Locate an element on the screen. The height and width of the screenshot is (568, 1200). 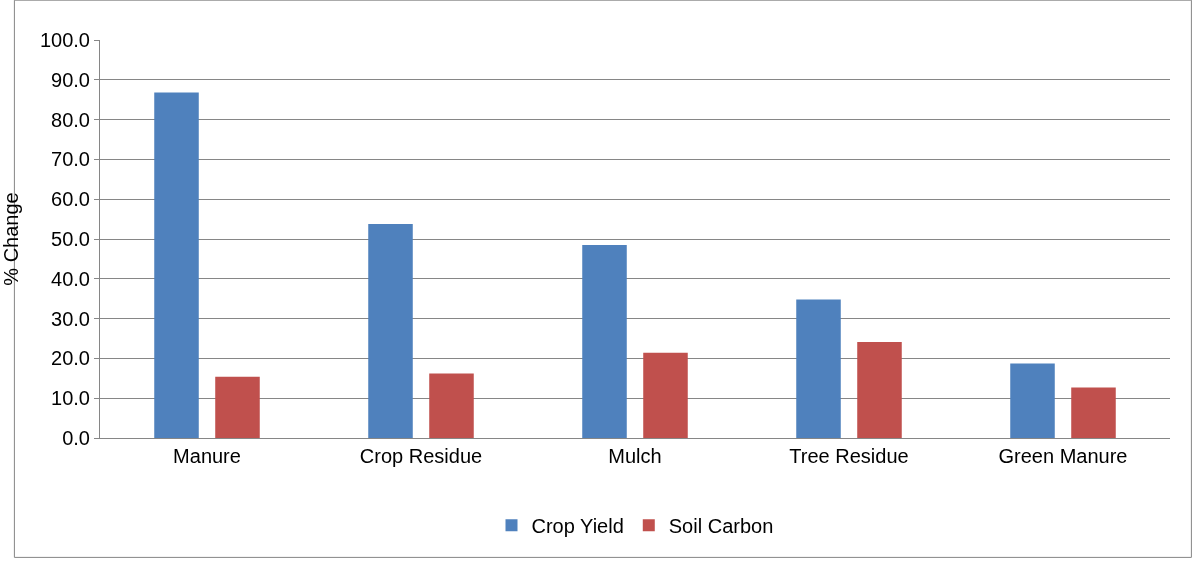
y-tick-label: 60.0 is located at coordinates (70, 199).